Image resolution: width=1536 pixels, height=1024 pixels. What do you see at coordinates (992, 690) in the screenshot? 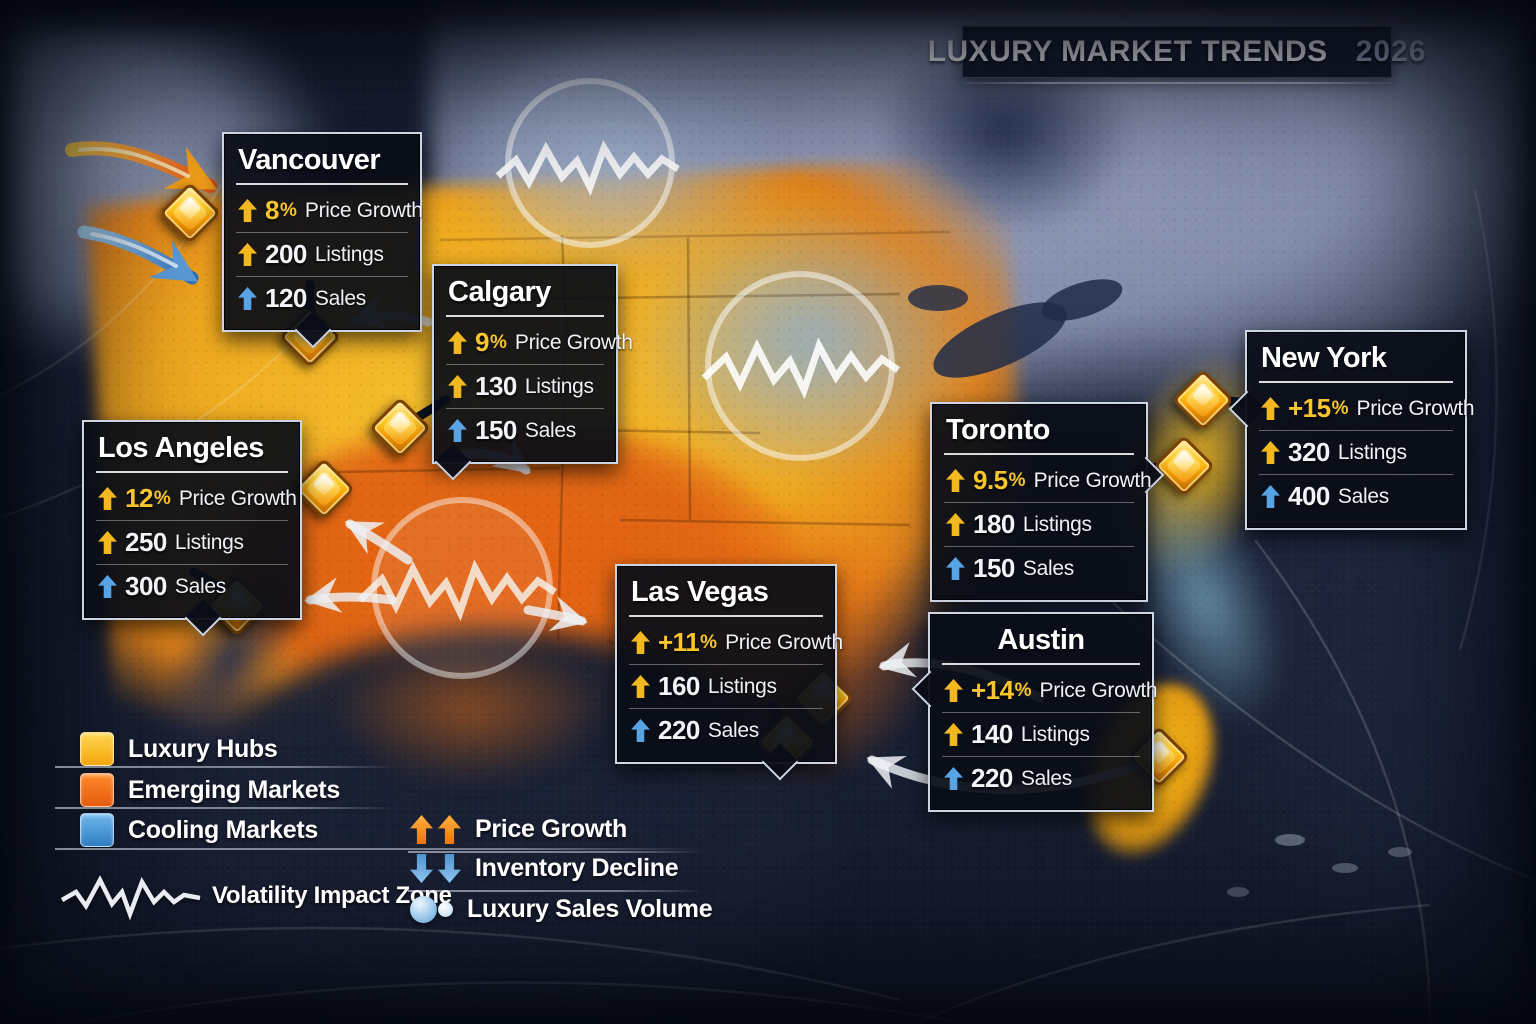
I see `price-growth-value: +14` at bounding box center [992, 690].